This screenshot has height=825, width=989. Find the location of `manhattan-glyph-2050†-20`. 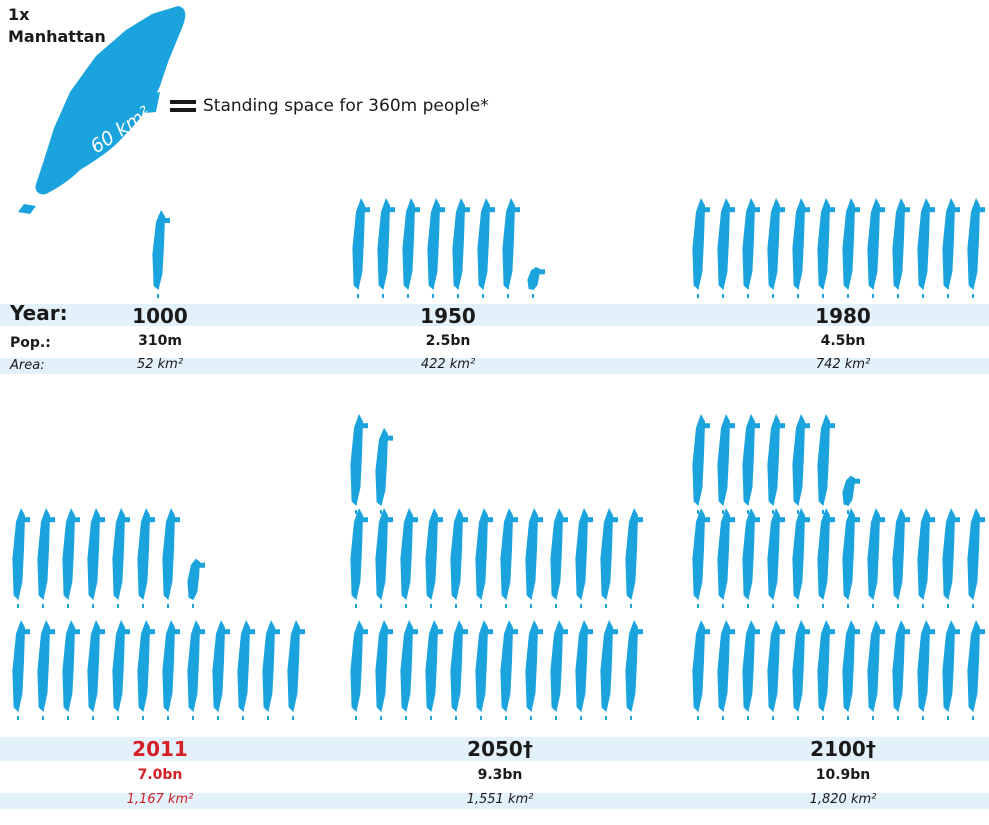

manhattan-glyph-2050†-20 is located at coordinates (556, 554).